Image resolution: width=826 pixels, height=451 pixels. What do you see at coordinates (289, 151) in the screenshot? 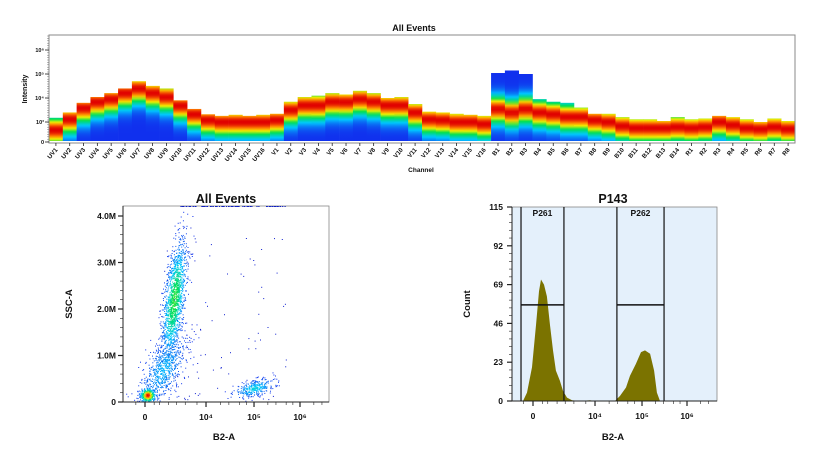
I see `spectrum-channel-label: V2` at bounding box center [289, 151].